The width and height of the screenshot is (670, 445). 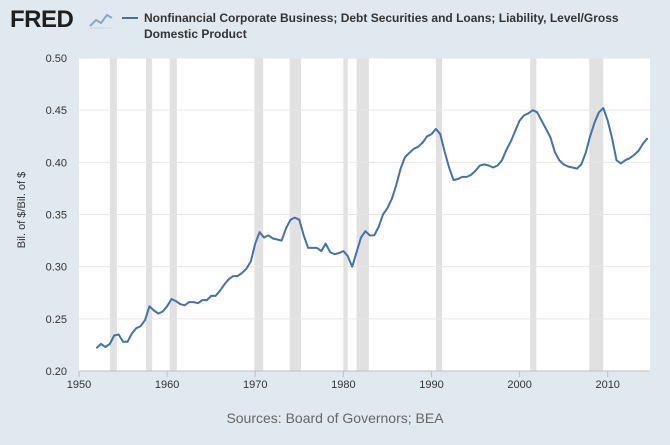 I want to click on legend-line-swatch, so click(x=130, y=18).